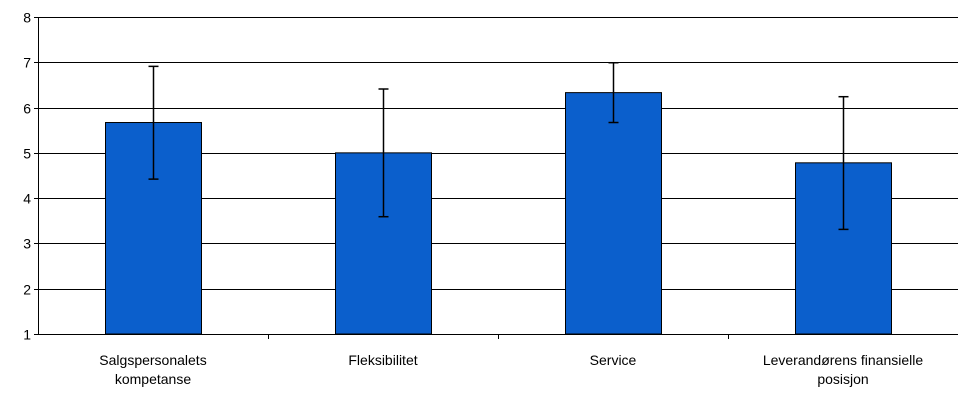 This screenshot has width=971, height=394. What do you see at coordinates (613, 213) in the screenshot?
I see `bar` at bounding box center [613, 213].